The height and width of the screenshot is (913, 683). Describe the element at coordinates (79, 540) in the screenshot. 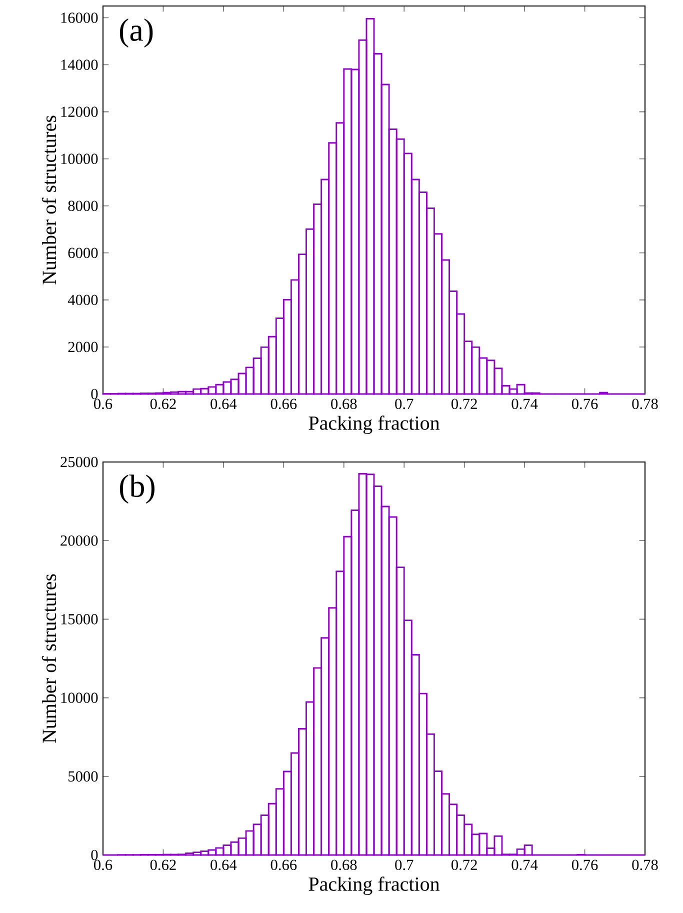

I see `y-tick-label: 20000` at that location.